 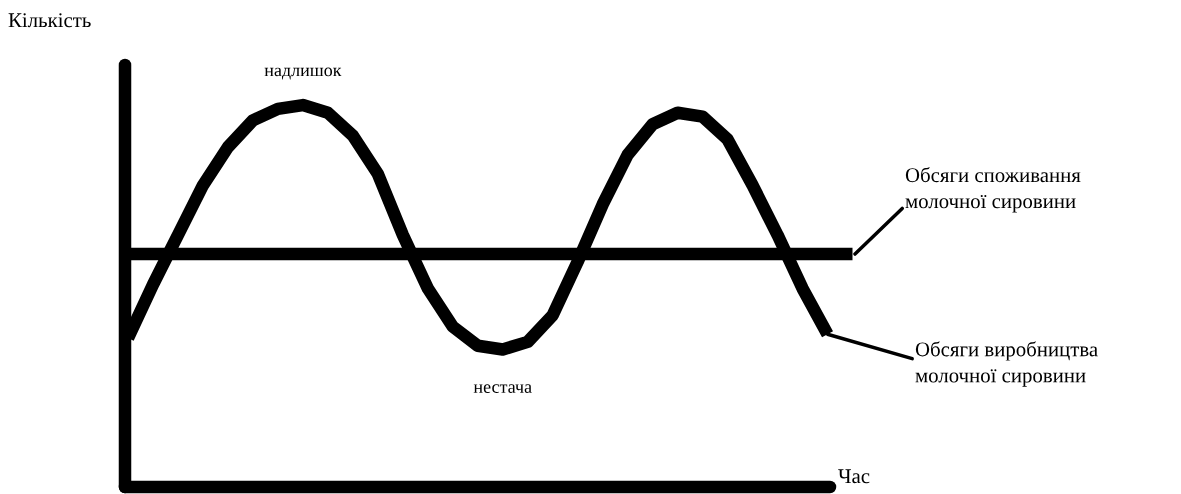 I want to click on annotation: нестача, so click(x=502, y=388).